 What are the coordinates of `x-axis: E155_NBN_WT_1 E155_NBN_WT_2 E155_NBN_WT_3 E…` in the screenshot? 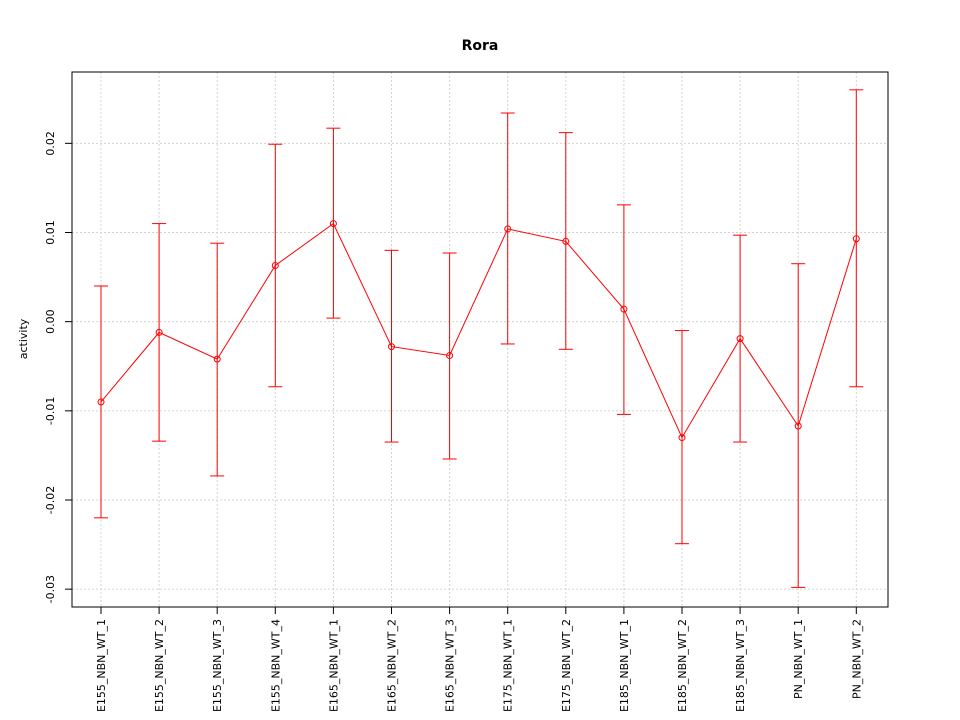 It's located at (479, 659).